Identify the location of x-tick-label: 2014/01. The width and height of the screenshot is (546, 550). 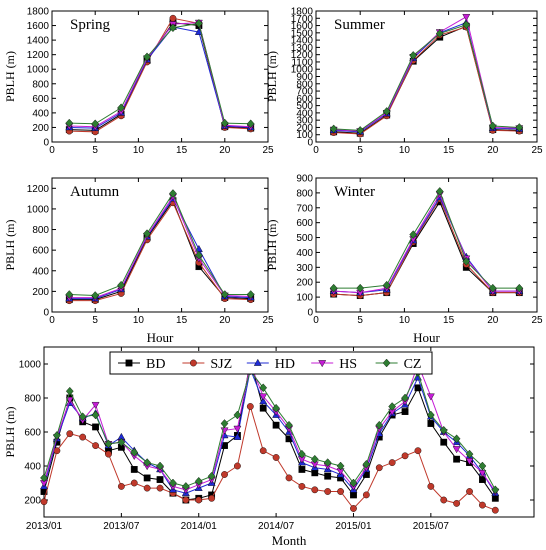
(199, 526).